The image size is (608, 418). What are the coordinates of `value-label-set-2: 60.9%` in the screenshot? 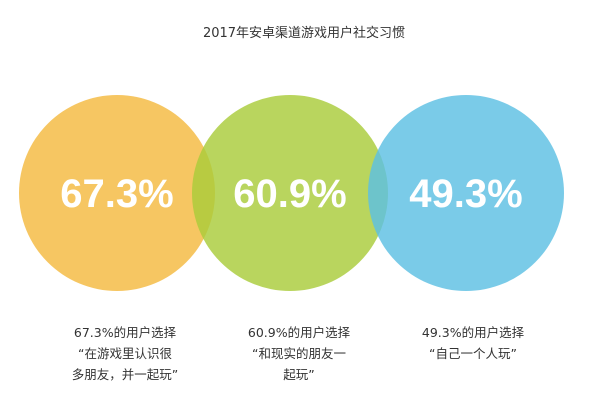 It's located at (289, 194).